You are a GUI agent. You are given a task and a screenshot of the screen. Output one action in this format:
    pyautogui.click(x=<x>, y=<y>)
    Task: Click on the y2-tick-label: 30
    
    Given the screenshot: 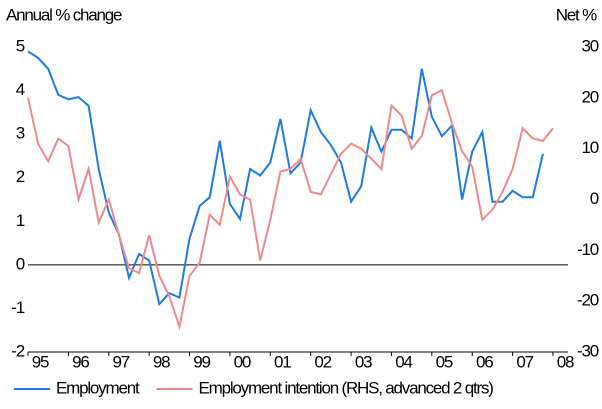 What is the action you would take?
    pyautogui.click(x=589, y=45)
    